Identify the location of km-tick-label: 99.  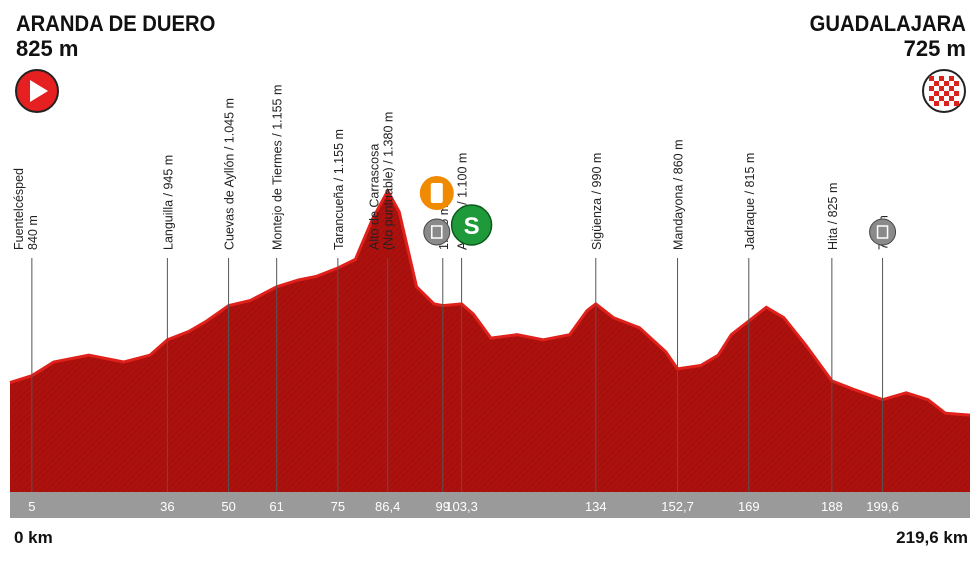
(443, 506).